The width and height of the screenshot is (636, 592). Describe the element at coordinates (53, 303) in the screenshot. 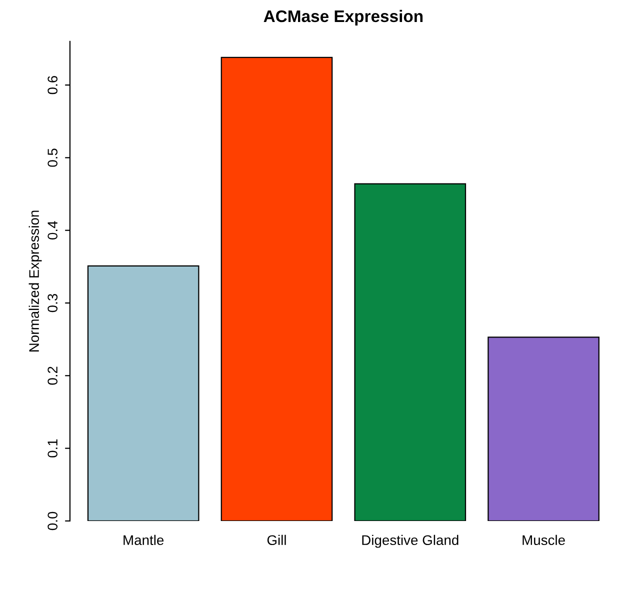

I see `y-tick-label: 0.3` at that location.